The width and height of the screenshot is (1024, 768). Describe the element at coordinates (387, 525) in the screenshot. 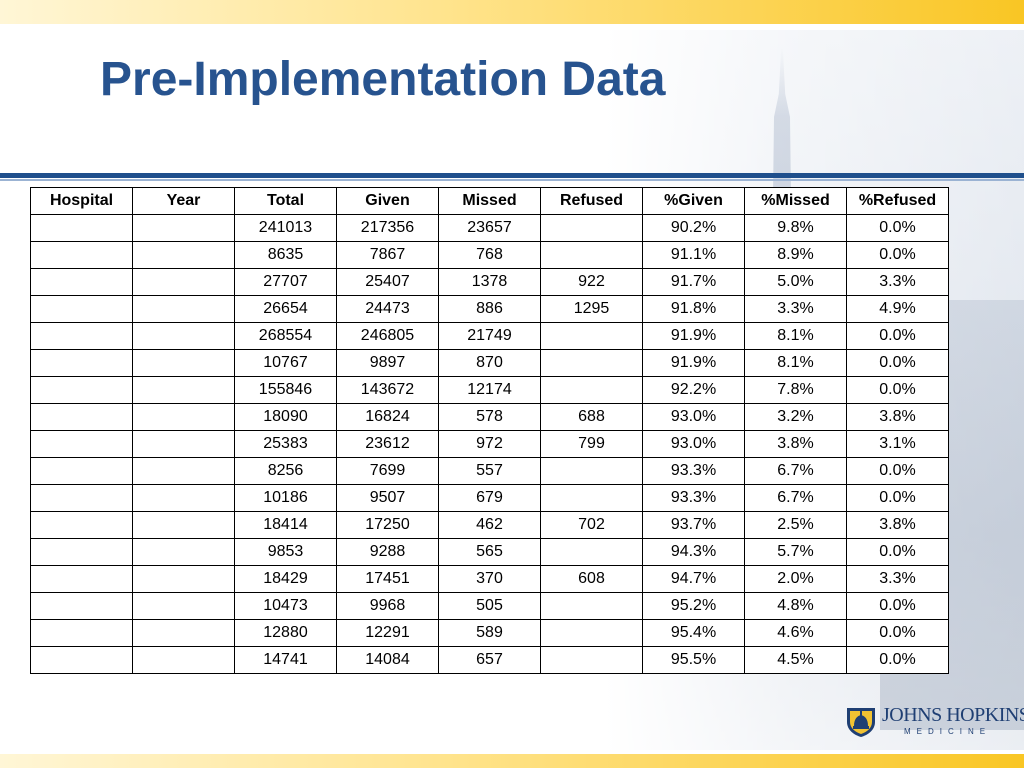

I see `cell-given: 17250` at that location.